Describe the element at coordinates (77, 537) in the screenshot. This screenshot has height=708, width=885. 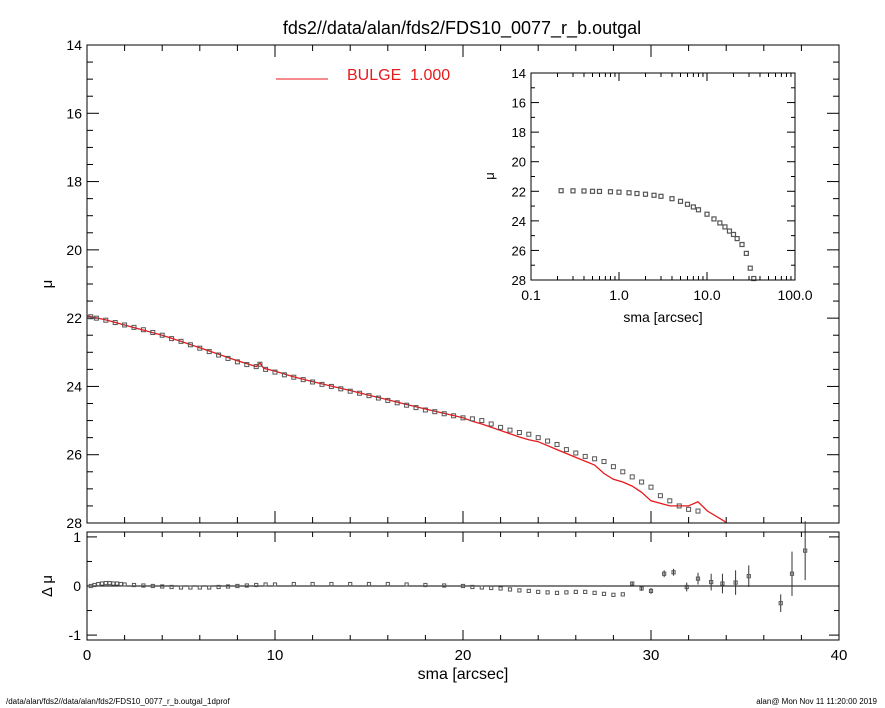
I see `residual-y-tick-label: 1` at that location.